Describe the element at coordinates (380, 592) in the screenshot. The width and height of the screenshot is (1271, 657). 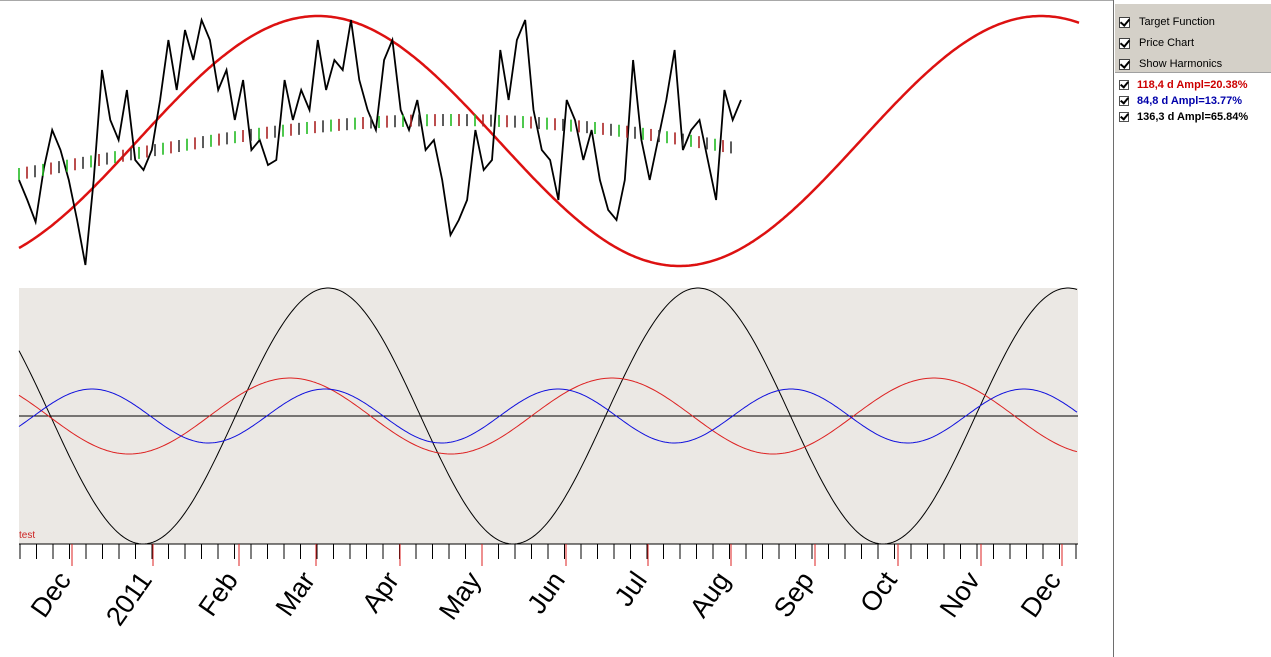
I see `month-label: Apr` at that location.